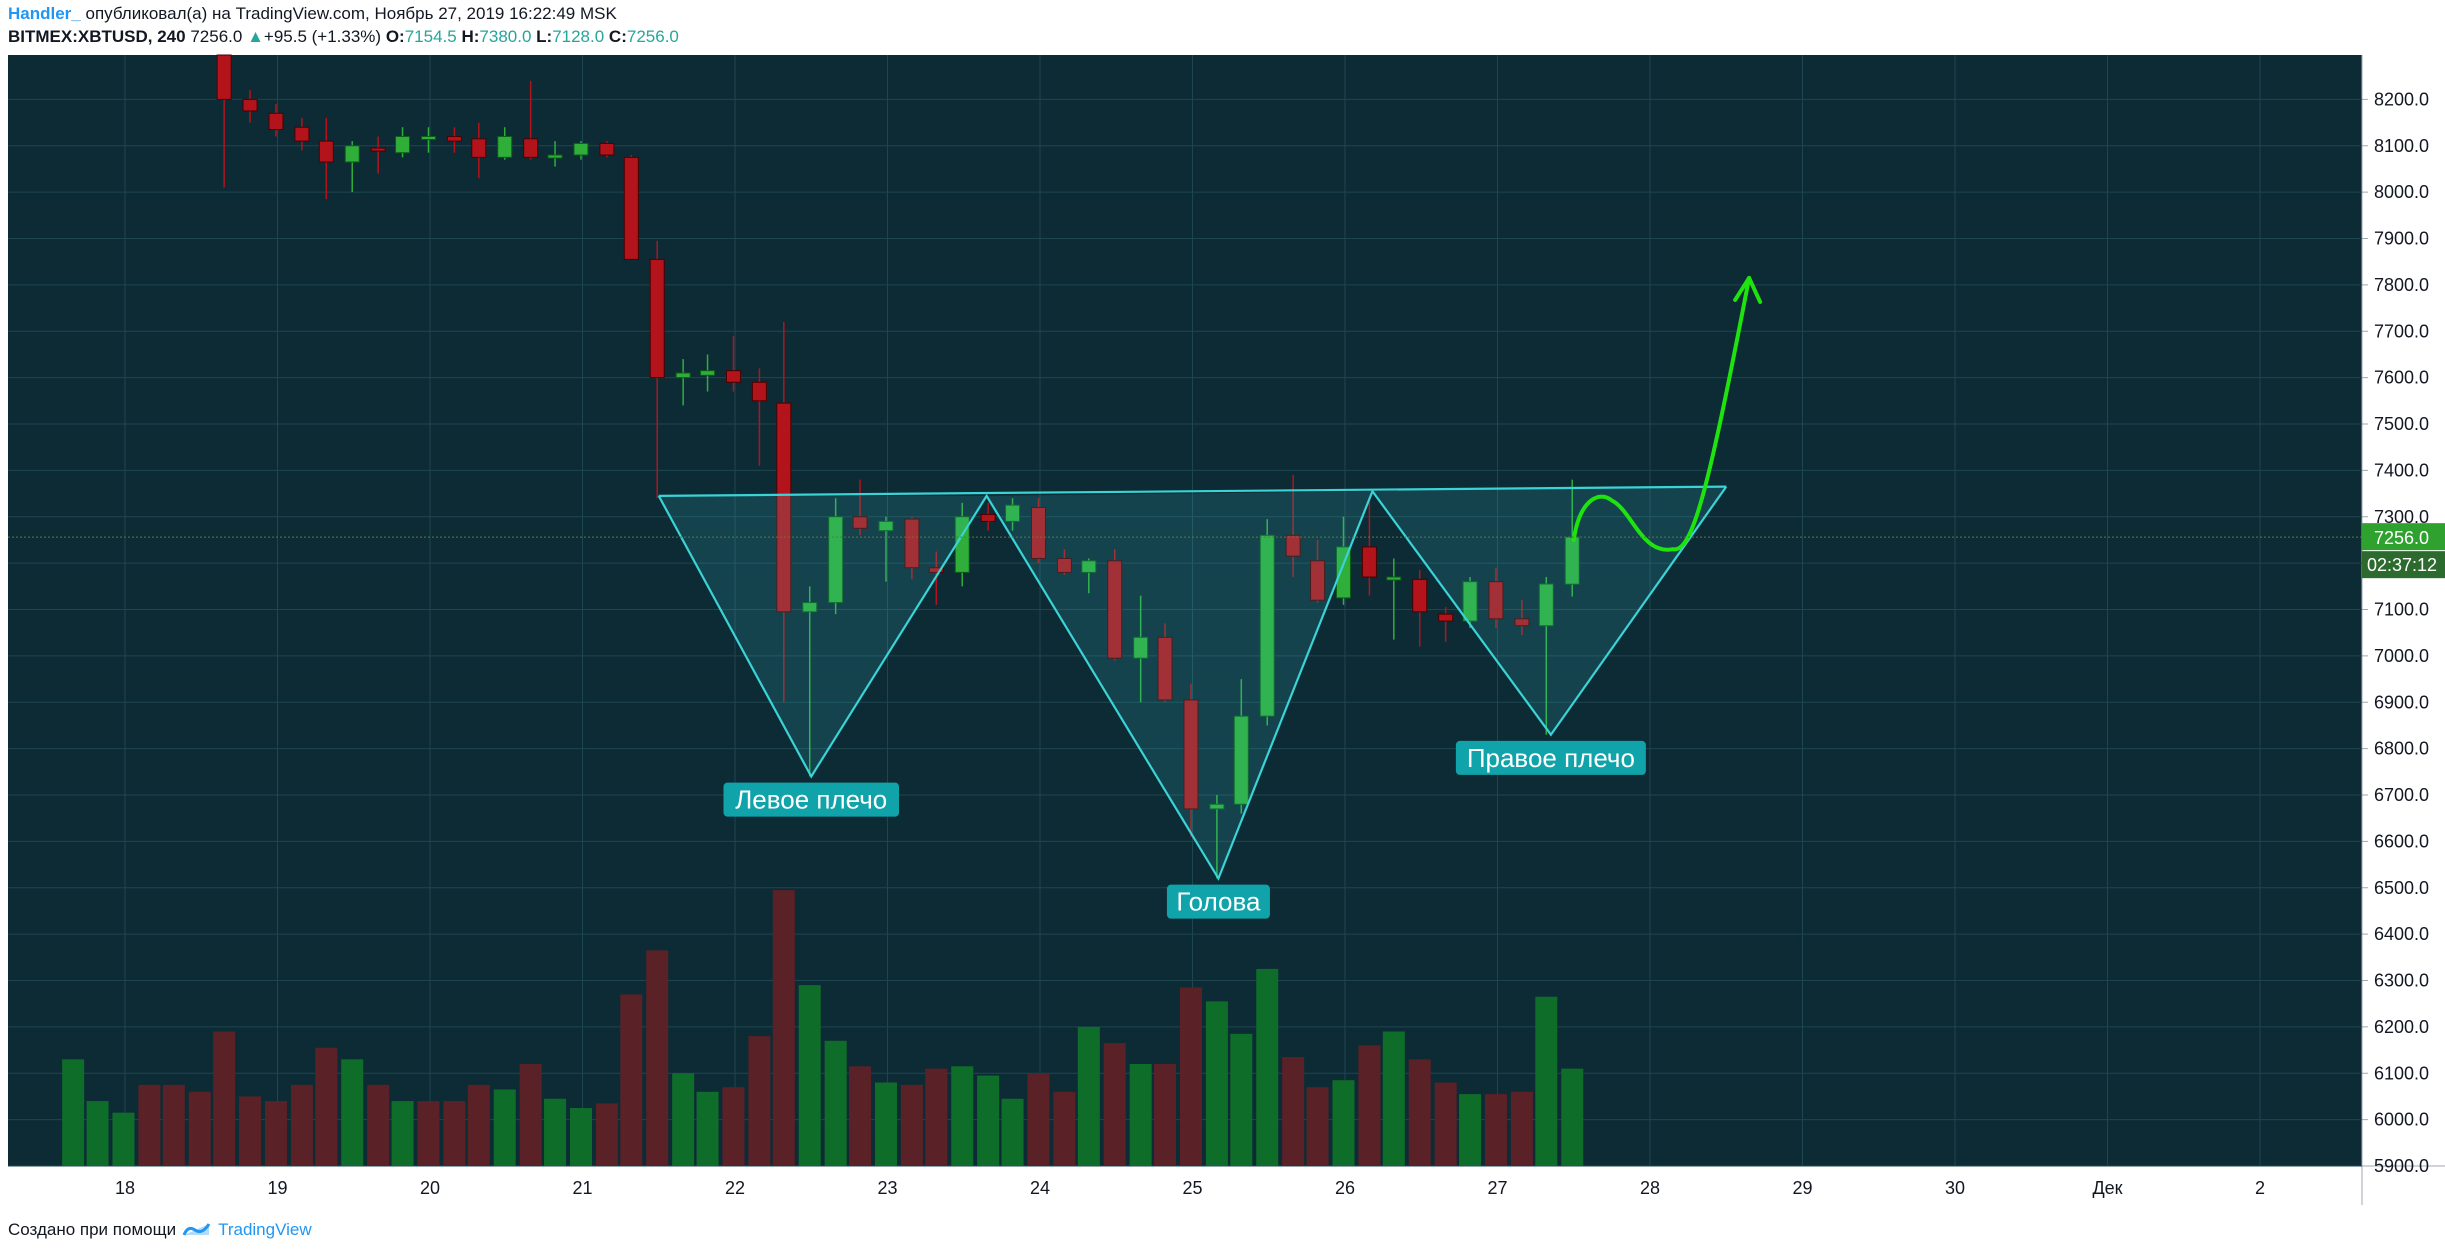  I want to click on pattern-label-box, so click(1218, 901).